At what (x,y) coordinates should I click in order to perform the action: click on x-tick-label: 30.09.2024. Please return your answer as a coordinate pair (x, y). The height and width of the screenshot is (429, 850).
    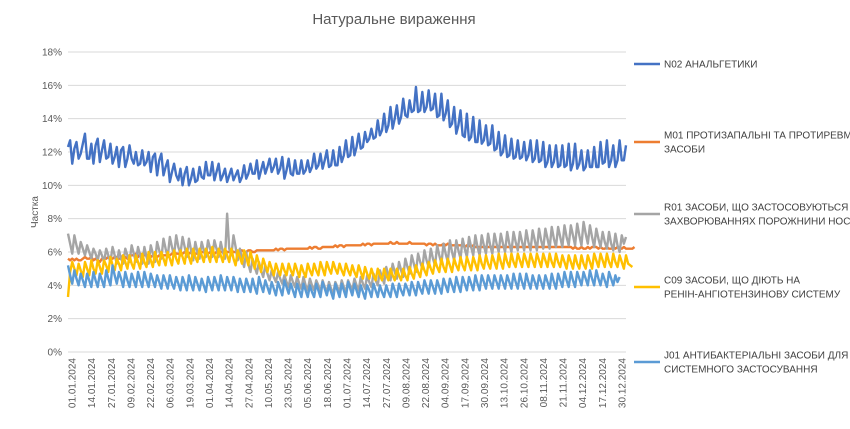
    Looking at the image, I should click on (485, 383).